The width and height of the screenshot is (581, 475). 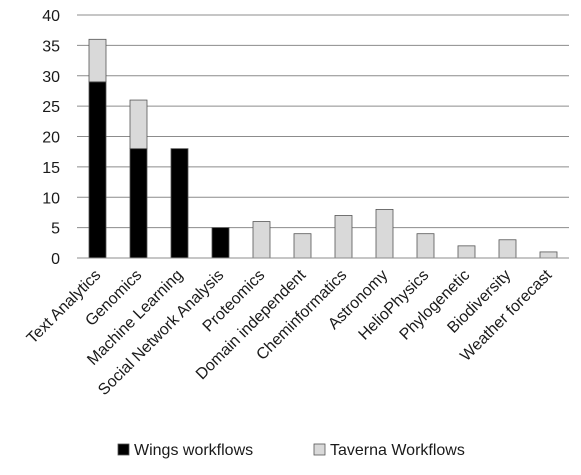 What do you see at coordinates (51, 16) in the screenshot?
I see `y-tick-label: 40` at bounding box center [51, 16].